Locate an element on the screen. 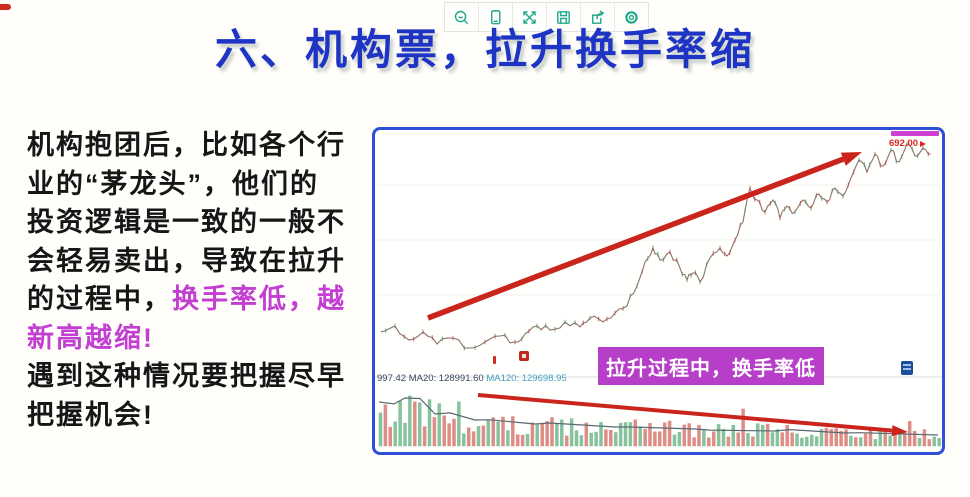  text-line: 业的“茅龙头”，他们的 is located at coordinates (203, 184).